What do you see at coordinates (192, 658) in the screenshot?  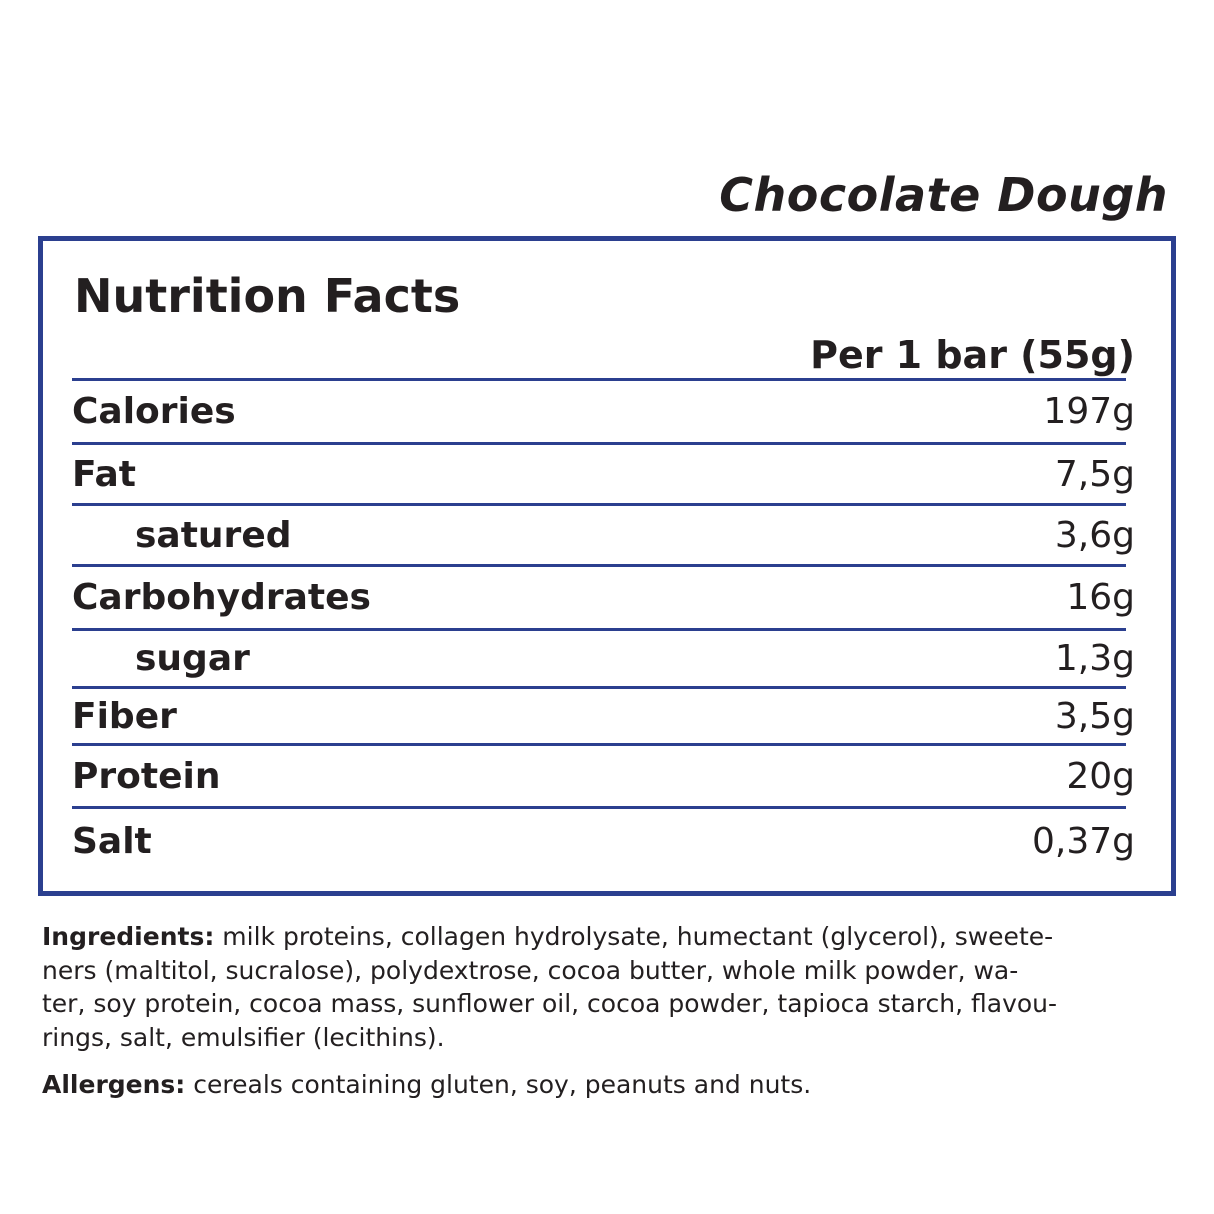 I see `nutrient-label: sugar` at bounding box center [192, 658].